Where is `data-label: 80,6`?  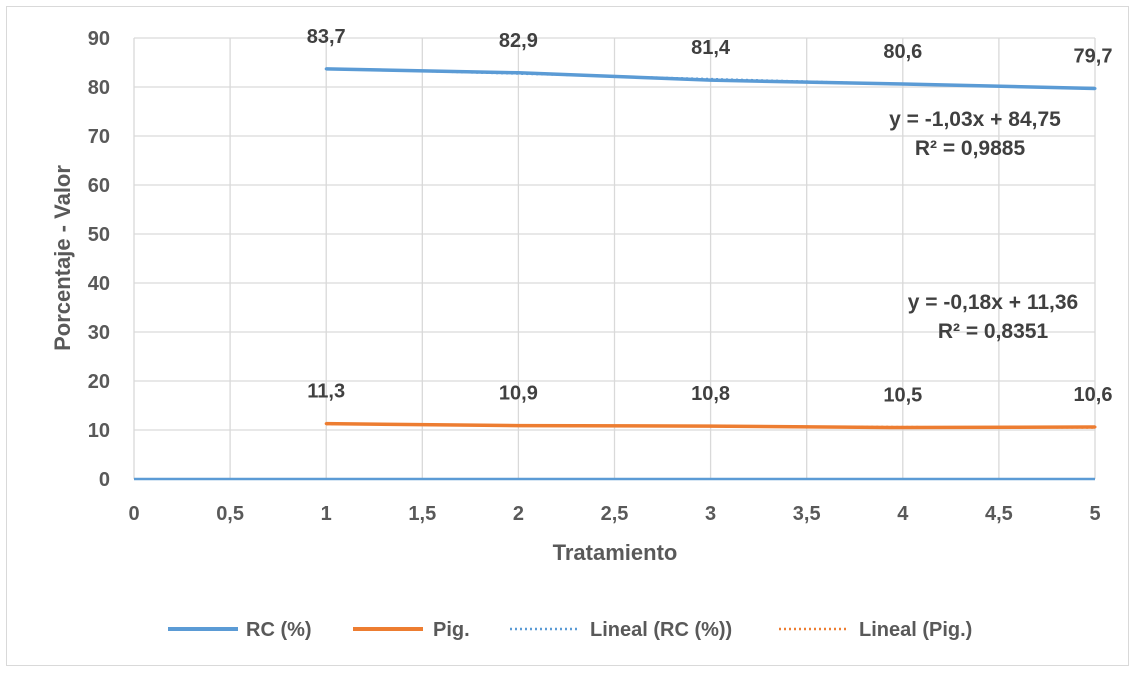 data-label: 80,6 is located at coordinates (902, 52).